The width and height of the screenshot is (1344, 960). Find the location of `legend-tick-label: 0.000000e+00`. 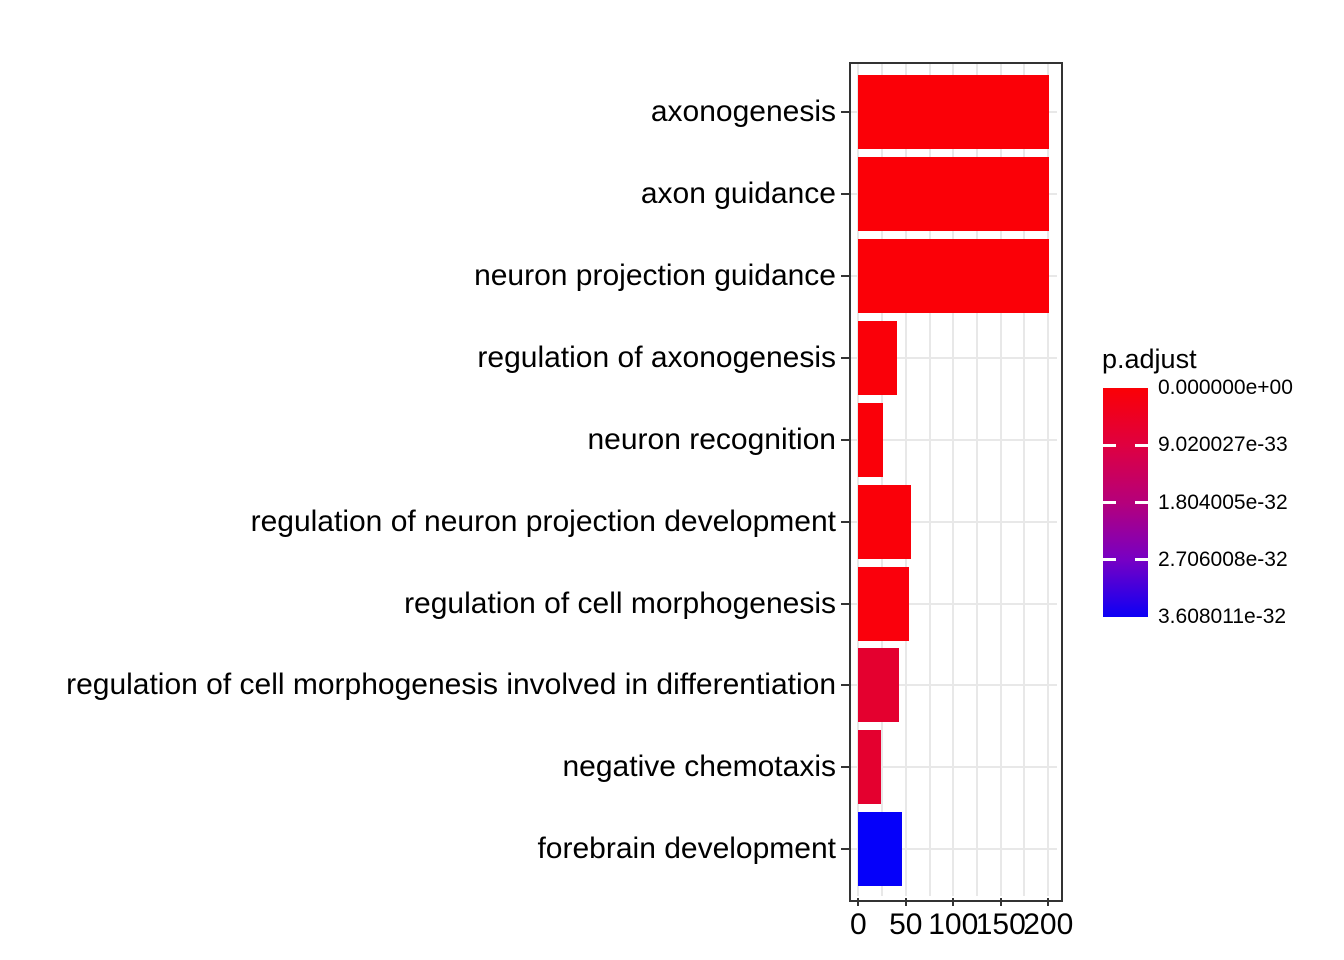

legend-tick-label: 0.000000e+00 is located at coordinates (1225, 387).